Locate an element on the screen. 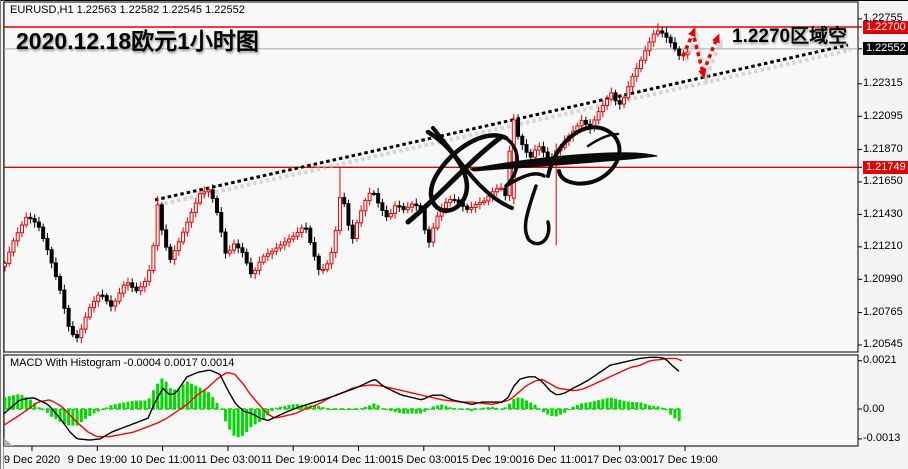 This screenshot has height=469, width=908. price-axis-label: 1.22095 is located at coordinates (883, 115).